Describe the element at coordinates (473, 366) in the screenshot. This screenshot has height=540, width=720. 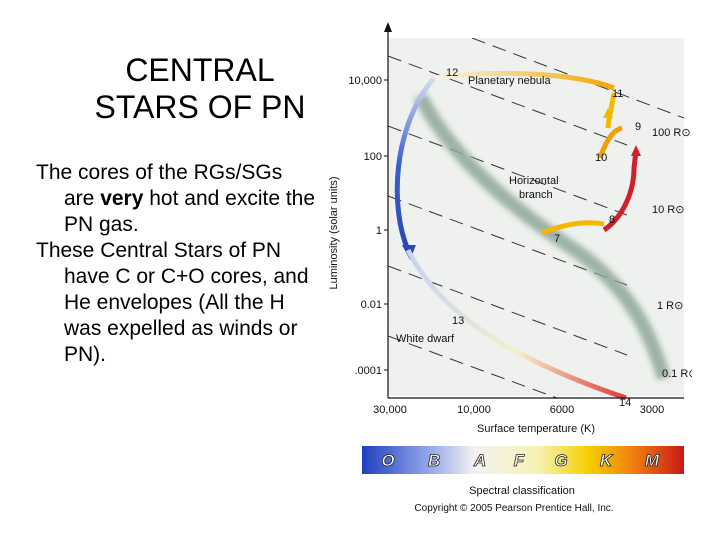
I see `radius-line-0.01` at that location.